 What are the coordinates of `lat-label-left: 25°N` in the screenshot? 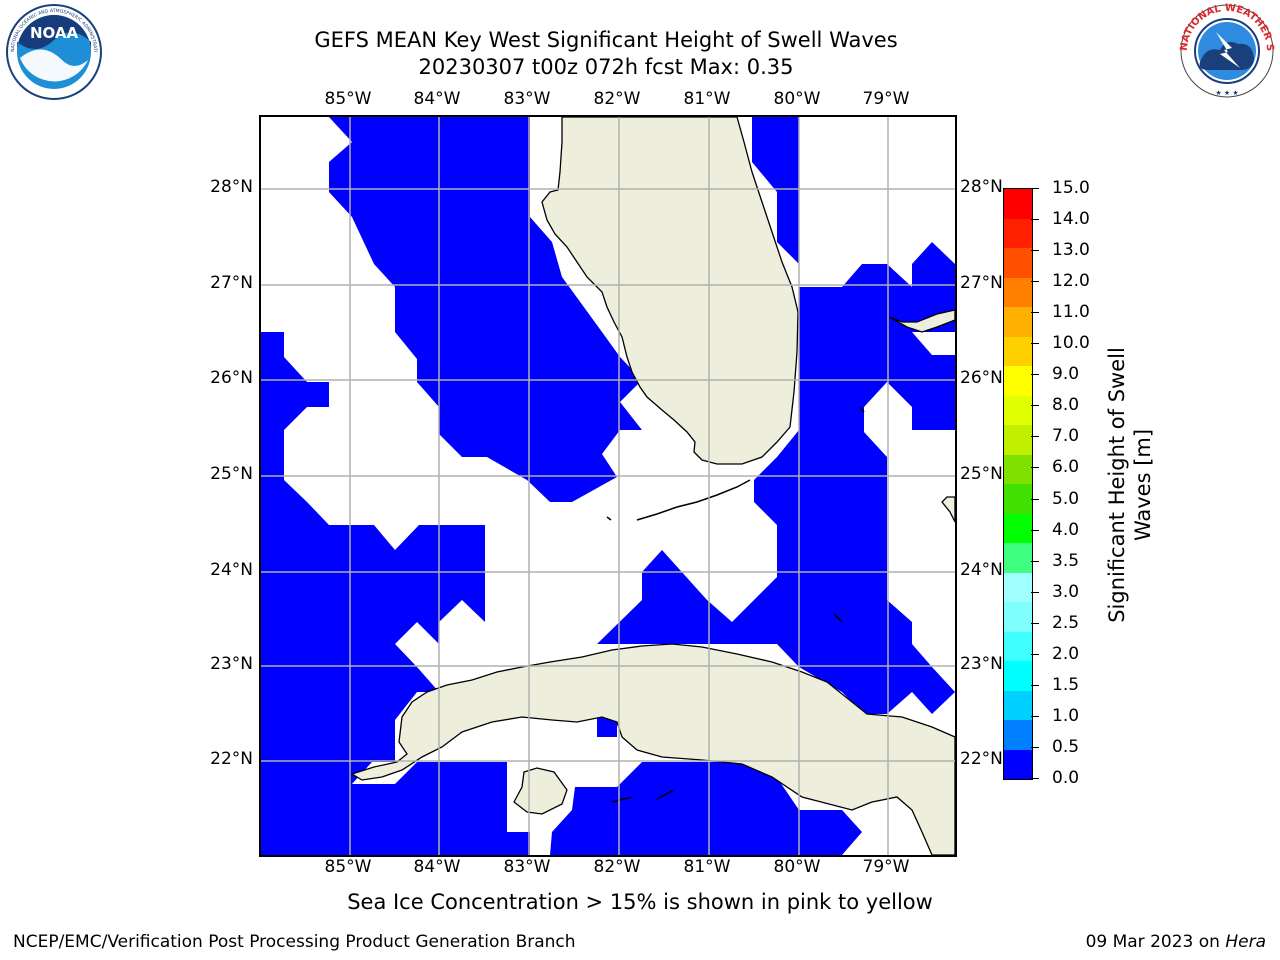 It's located at (231, 474).